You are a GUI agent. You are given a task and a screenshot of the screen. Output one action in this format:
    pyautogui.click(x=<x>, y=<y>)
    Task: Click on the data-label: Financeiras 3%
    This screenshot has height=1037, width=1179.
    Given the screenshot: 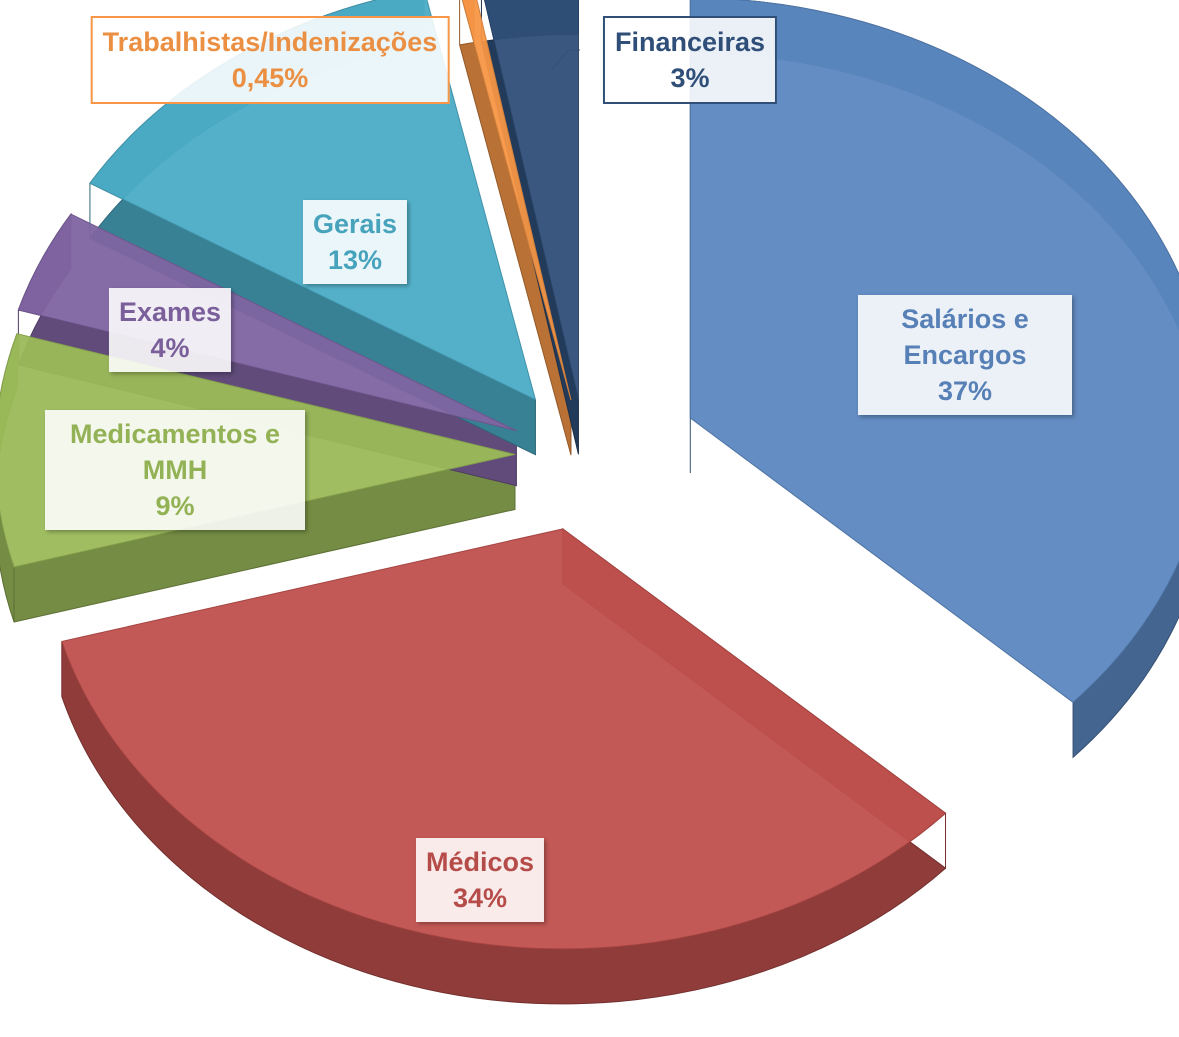 What is the action you would take?
    pyautogui.click(x=690, y=60)
    